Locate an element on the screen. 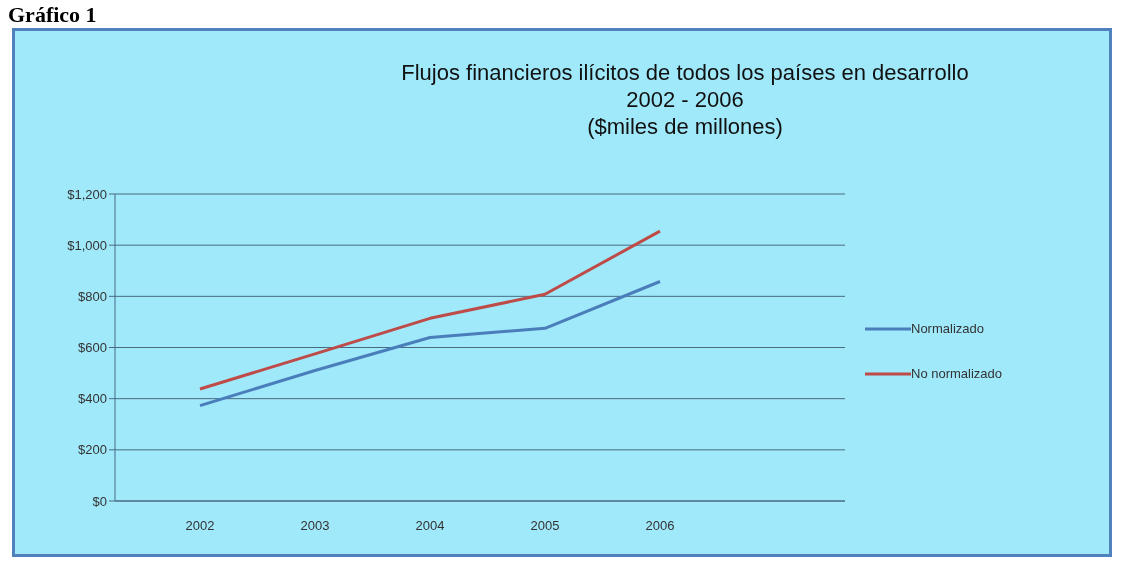  text: Gráfico 1 is located at coordinates (52, 15).